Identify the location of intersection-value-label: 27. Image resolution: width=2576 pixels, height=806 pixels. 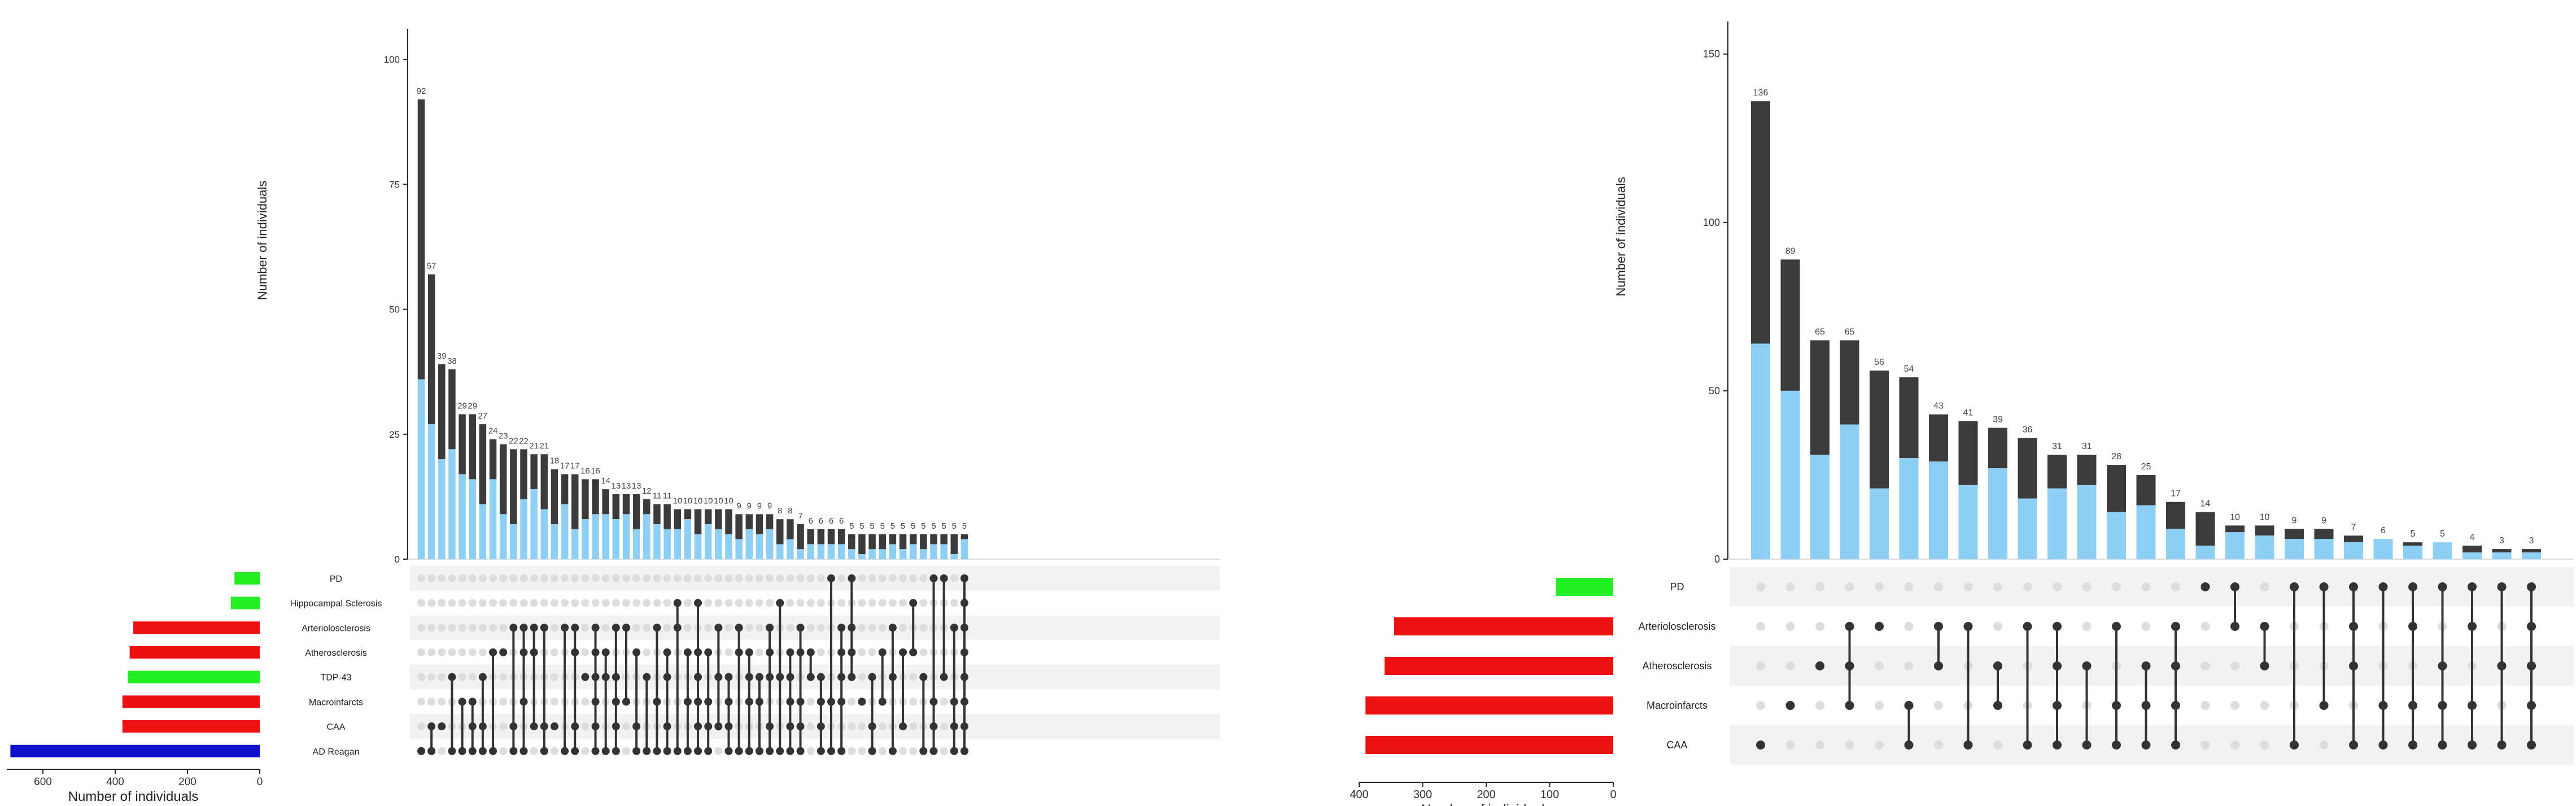
(483, 416).